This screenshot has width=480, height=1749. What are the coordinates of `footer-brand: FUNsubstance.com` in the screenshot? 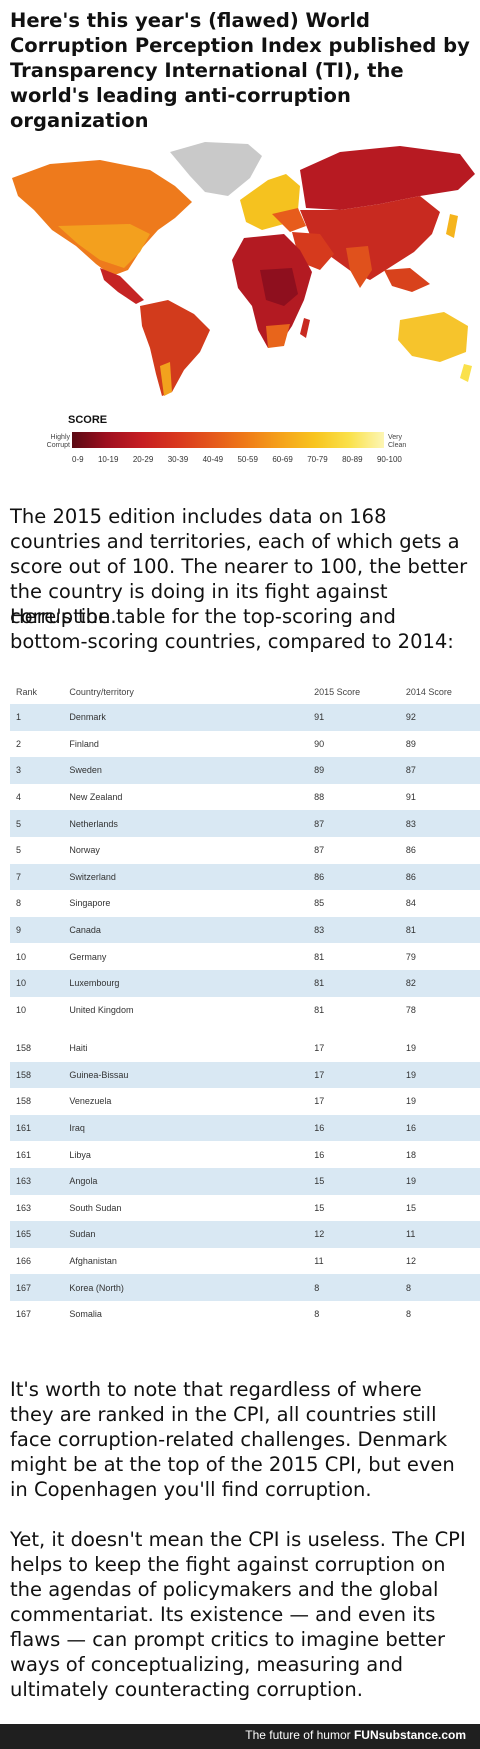 It's located at (409, 1735).